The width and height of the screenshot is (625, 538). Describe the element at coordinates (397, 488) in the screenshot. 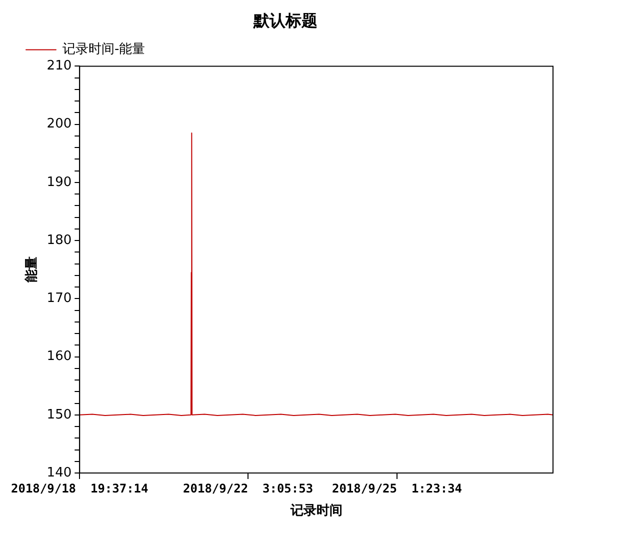

I see `x-tick-label: 2018/9/25 1:23:34` at that location.